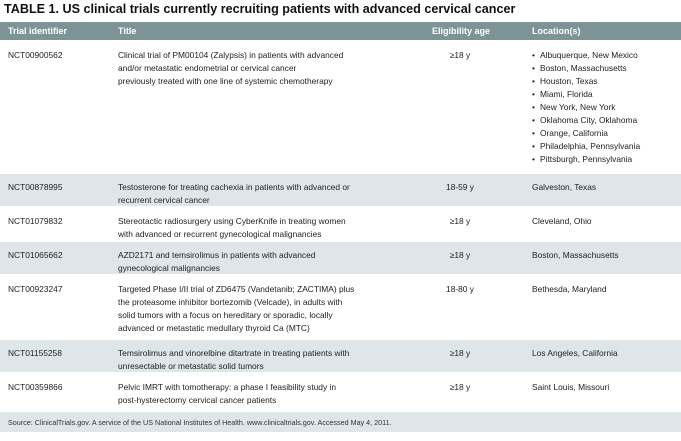  Describe the element at coordinates (35, 221) in the screenshot. I see `trial-identifier-cell: NCT01079832` at that location.